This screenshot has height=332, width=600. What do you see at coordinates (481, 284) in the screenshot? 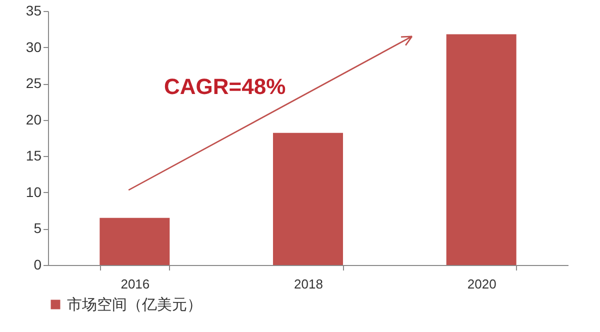
I see `x-tick-label: 2020` at bounding box center [481, 284].